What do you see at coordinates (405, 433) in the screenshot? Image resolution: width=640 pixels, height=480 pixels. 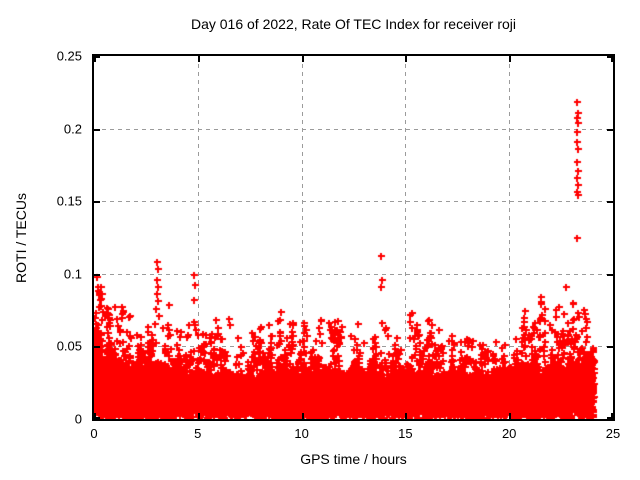 I see `x-tick-label: 15` at bounding box center [405, 433].